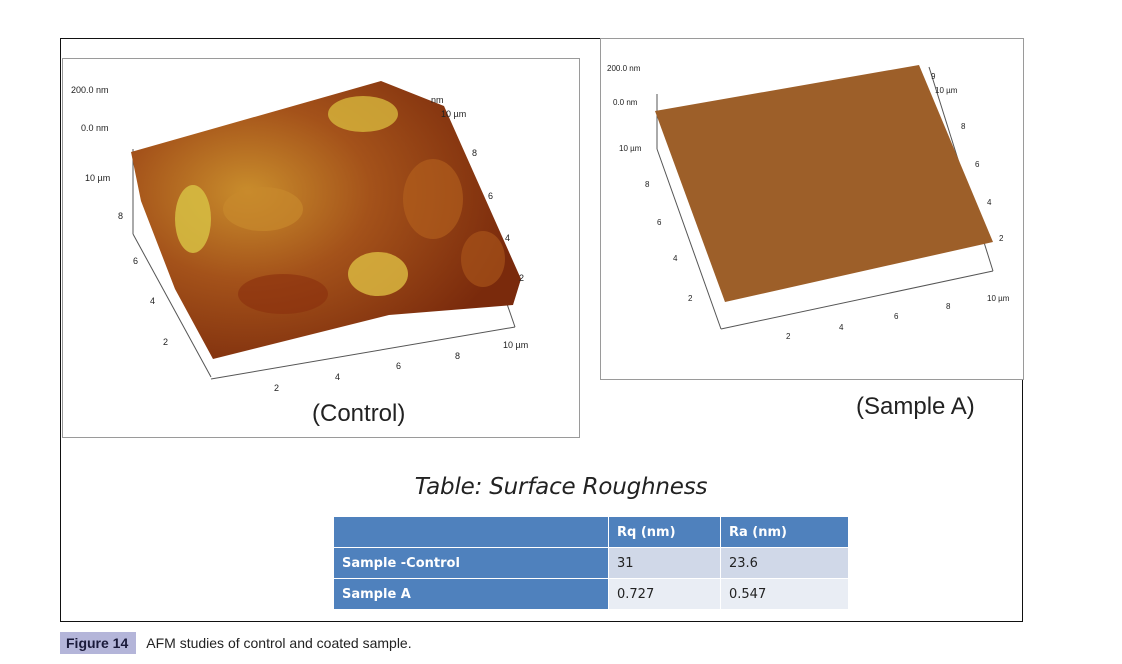 This screenshot has width=1122, height=664. Describe the element at coordinates (784, 532) in the screenshot. I see `table-header-cell: Ra (nm)` at that location.